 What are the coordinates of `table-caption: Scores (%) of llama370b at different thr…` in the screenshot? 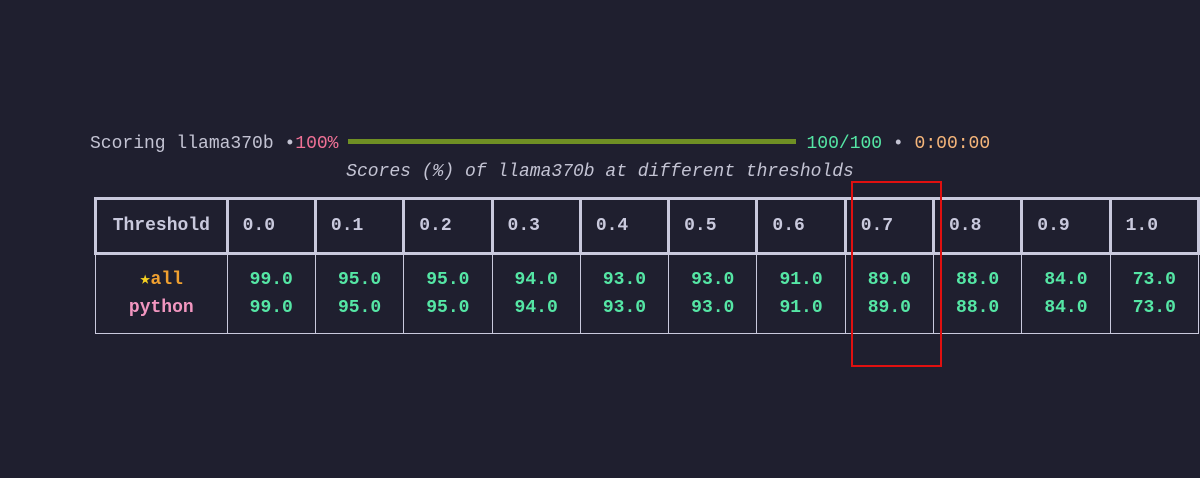 It's located at (600, 172).